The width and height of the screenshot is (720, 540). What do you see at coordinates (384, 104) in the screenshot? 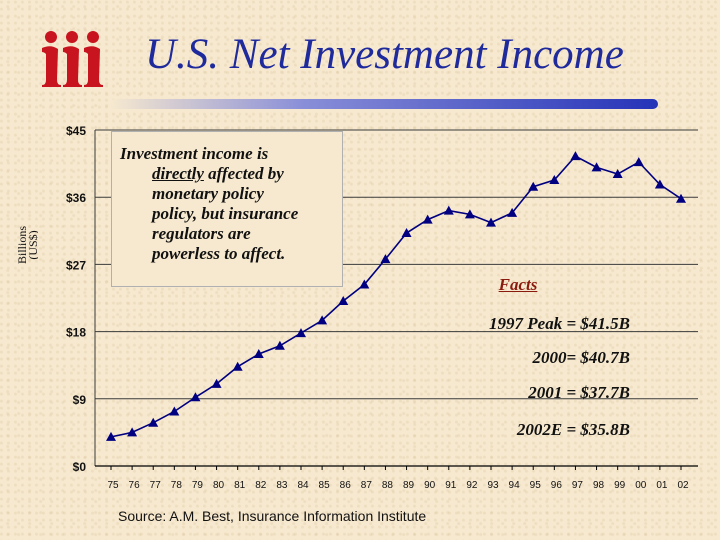
I see `title-divider` at bounding box center [384, 104].